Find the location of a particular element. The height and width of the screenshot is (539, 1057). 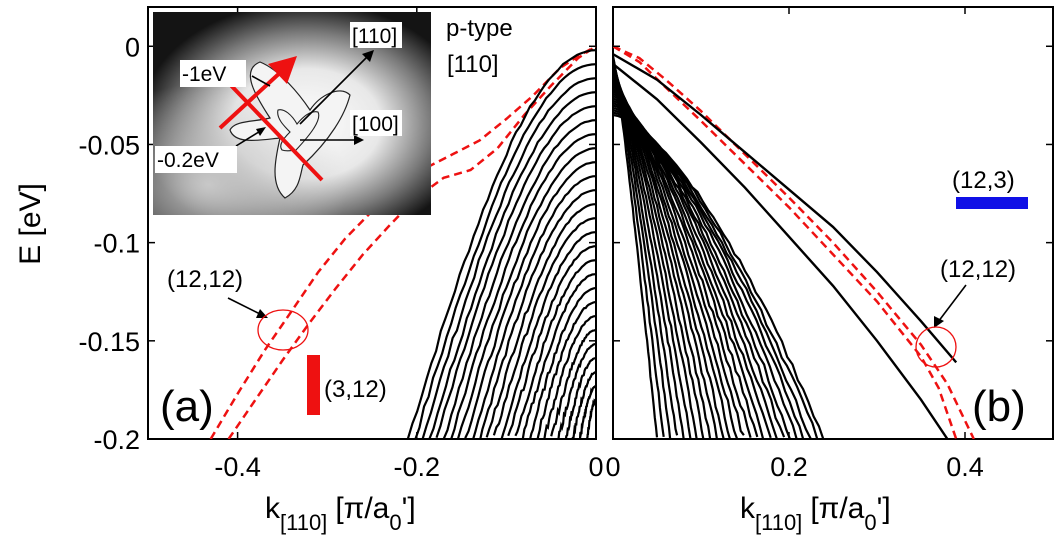

inset-label-02ev-box is located at coordinates (196, 159).